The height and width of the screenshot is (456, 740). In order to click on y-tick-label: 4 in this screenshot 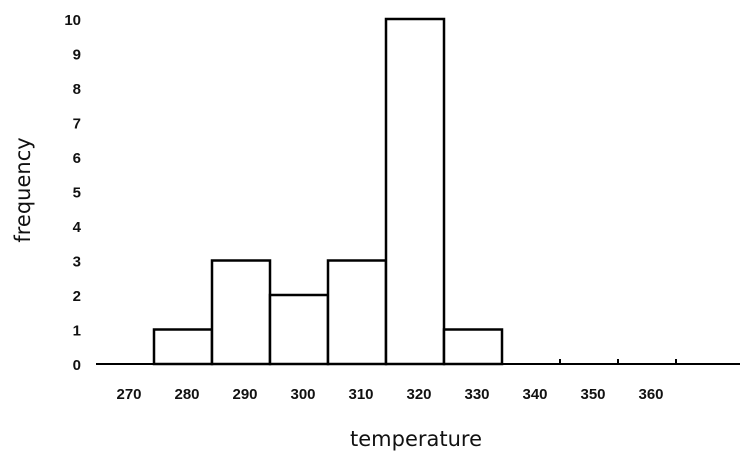, I will do `click(77, 227)`.